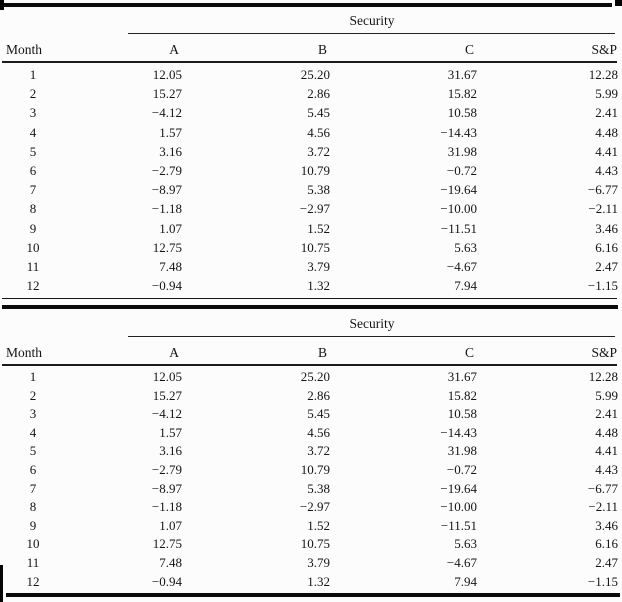 The height and width of the screenshot is (602, 622). Describe the element at coordinates (606, 132) in the screenshot. I see `return-value-cell: 4.48` at that location.